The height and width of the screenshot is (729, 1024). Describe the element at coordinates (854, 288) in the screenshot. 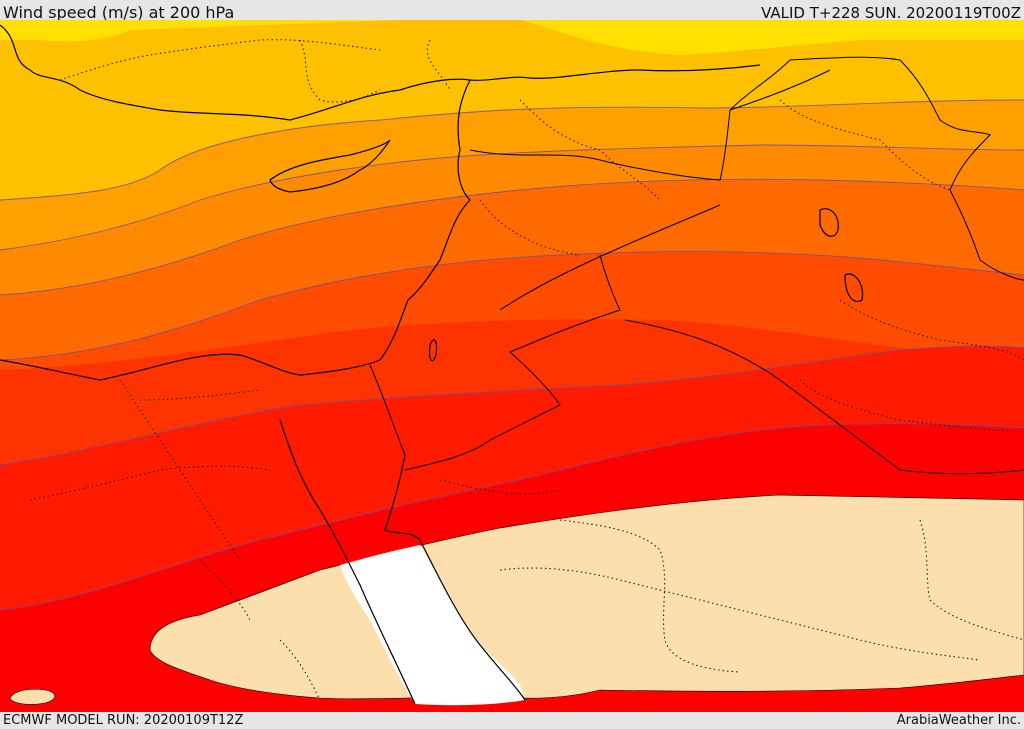

I see `lake-urmia` at that location.